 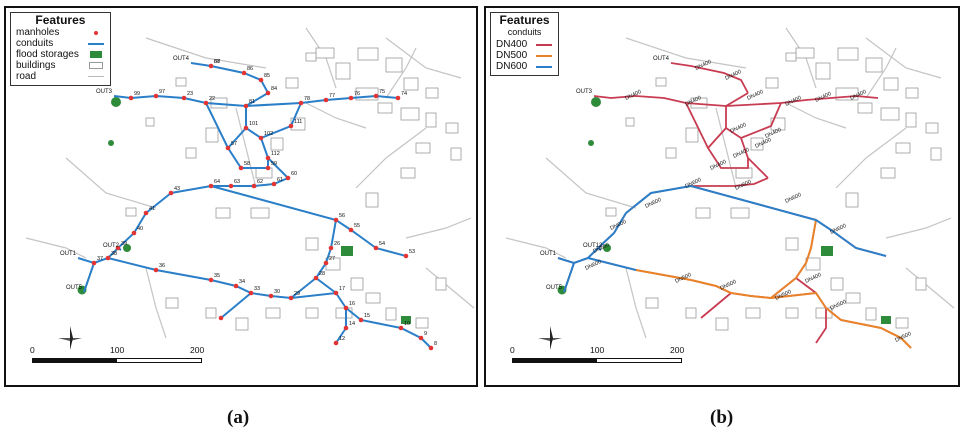 I want to click on manhole-label: 78, so click(x=307, y=99).